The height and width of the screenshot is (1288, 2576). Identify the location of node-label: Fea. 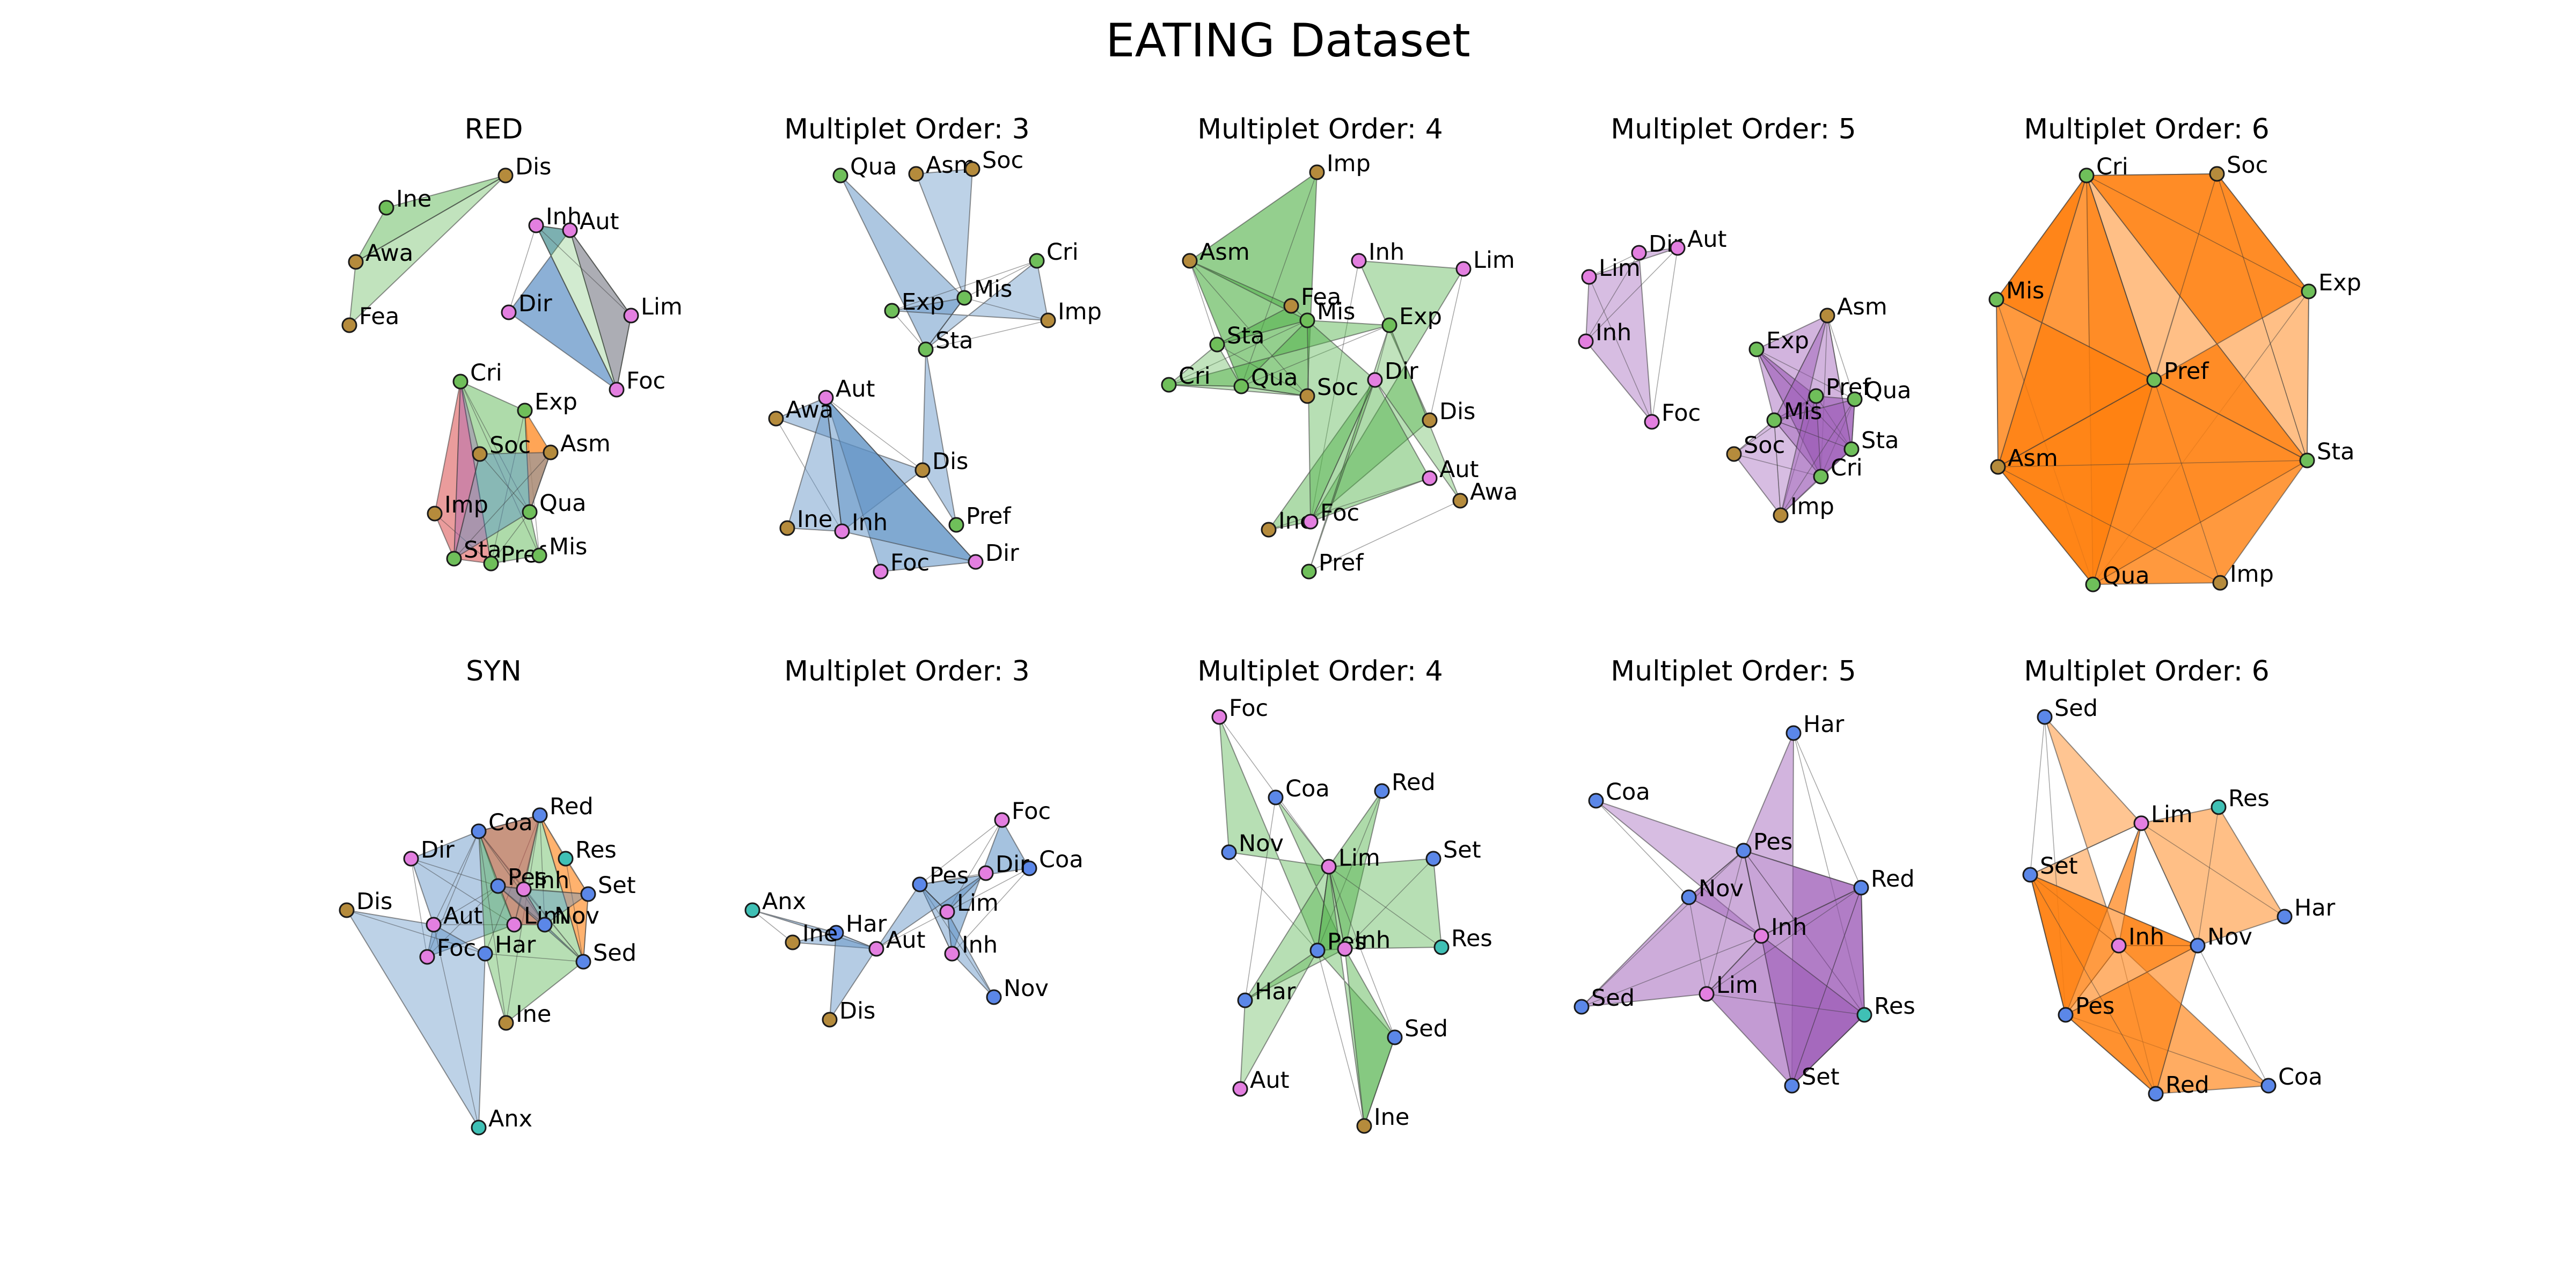
(379, 316).